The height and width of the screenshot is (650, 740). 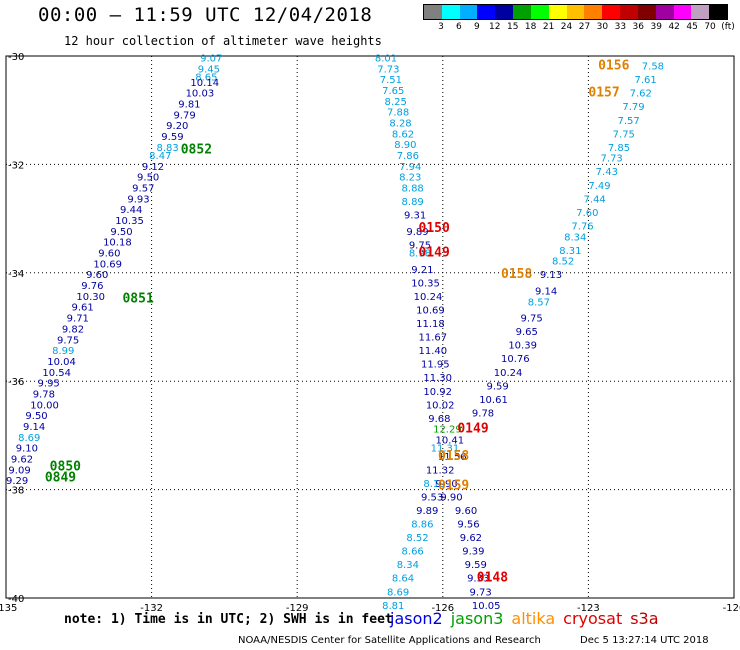 What do you see at coordinates (480, 592) in the screenshot?
I see `wave-height-value: 9.73` at bounding box center [480, 592].